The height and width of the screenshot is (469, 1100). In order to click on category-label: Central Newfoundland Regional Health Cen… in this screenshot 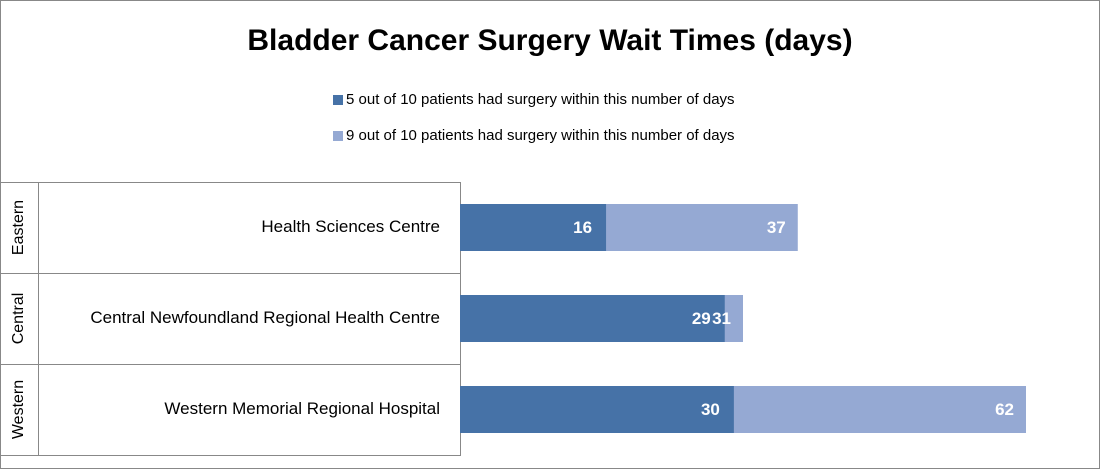, I will do `click(265, 317)`.